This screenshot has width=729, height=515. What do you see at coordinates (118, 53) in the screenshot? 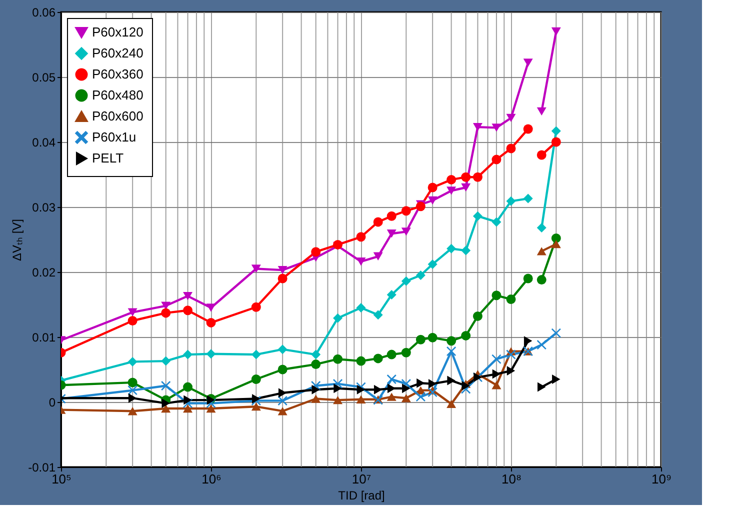
I see `legend-label: P60x240` at bounding box center [118, 53].